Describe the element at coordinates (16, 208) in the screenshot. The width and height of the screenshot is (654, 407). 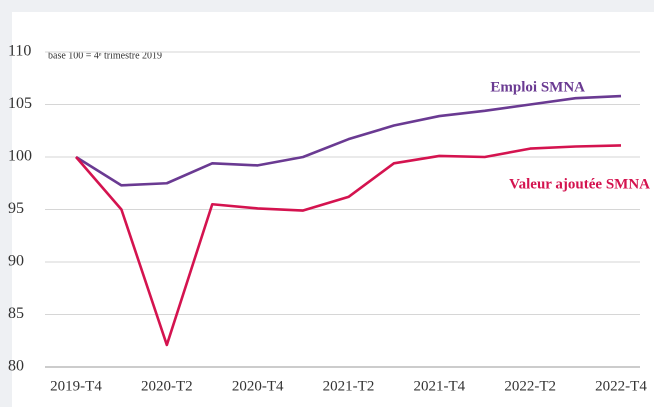
I see `y-tick-label: 95` at that location.